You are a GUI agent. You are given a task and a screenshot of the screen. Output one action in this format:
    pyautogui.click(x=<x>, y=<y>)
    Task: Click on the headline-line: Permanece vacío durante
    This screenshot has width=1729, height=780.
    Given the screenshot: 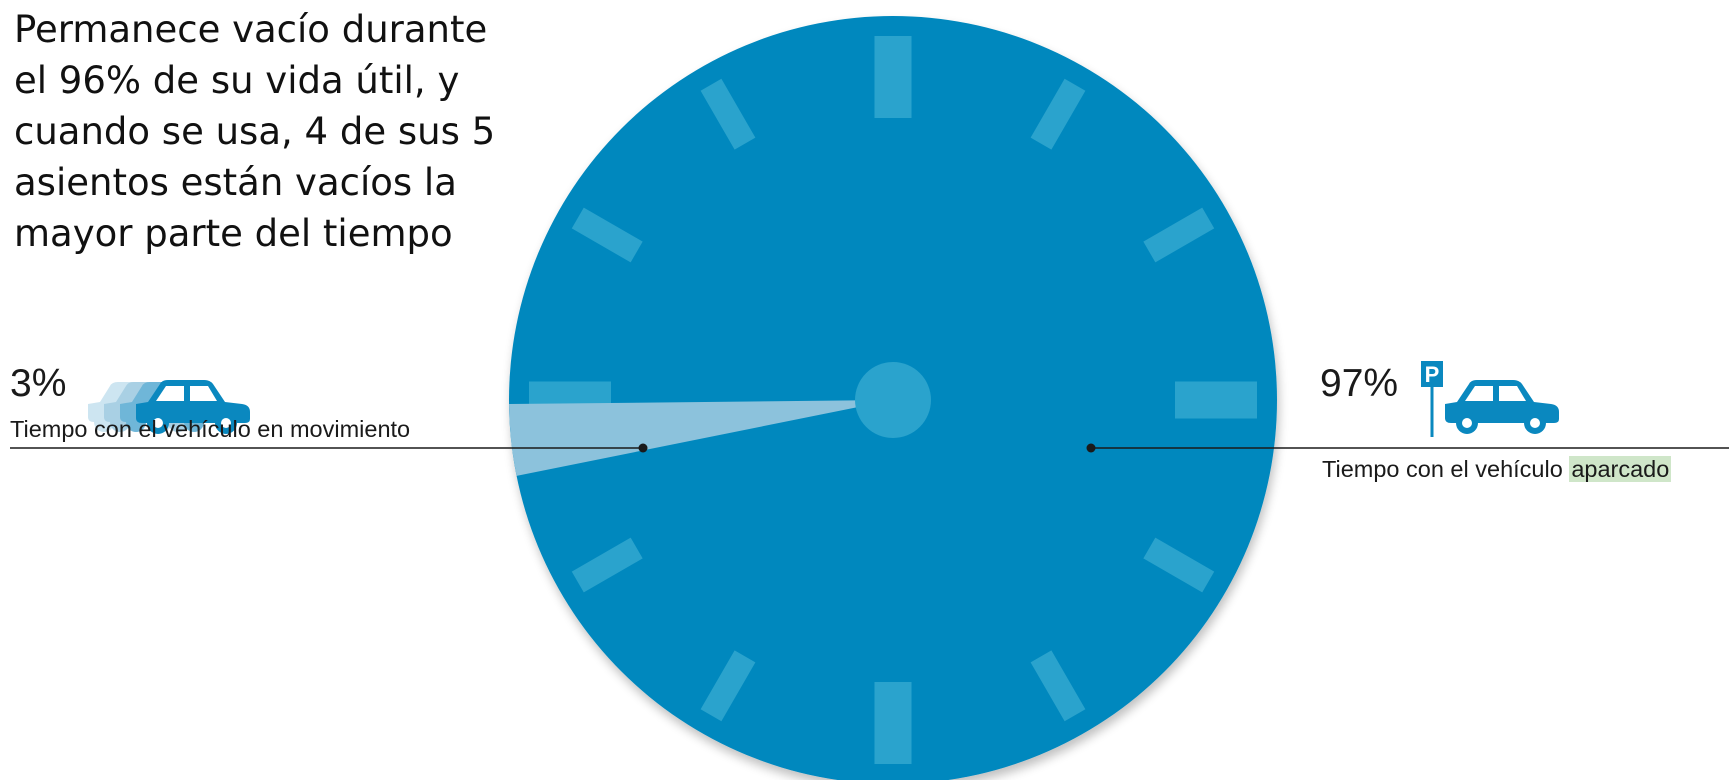 What is the action you would take?
    pyautogui.click(x=251, y=29)
    